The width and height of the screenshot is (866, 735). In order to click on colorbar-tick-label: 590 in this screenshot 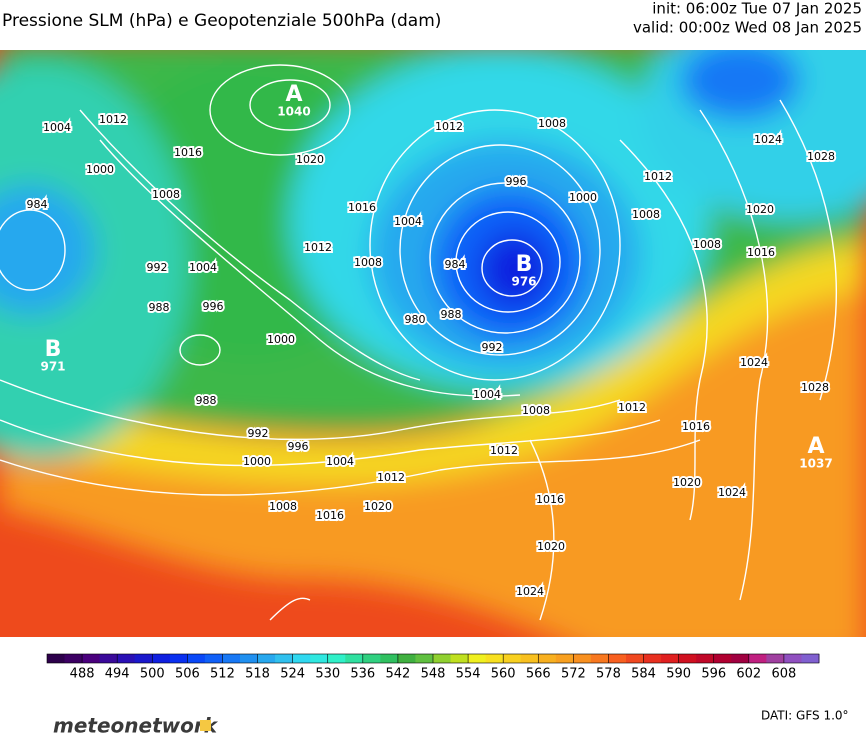, I will do `click(678, 674)`.